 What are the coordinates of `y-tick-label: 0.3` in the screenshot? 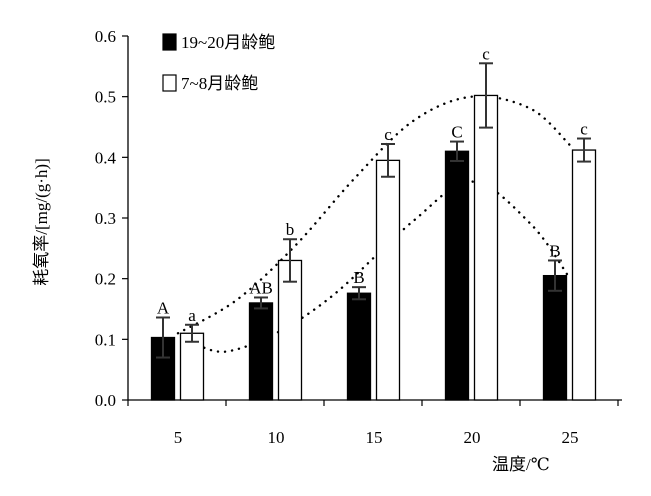 It's located at (105, 218).